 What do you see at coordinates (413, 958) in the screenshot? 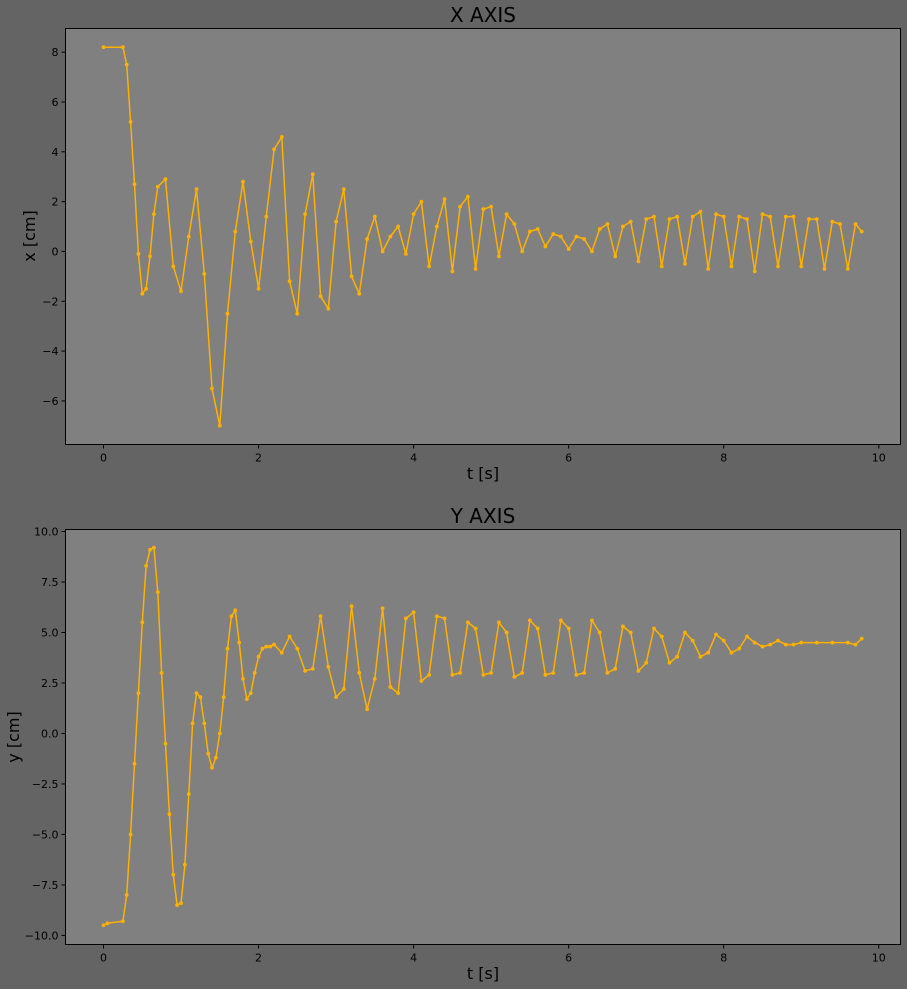
I see `y-axis-xtick-label: 4` at bounding box center [413, 958].